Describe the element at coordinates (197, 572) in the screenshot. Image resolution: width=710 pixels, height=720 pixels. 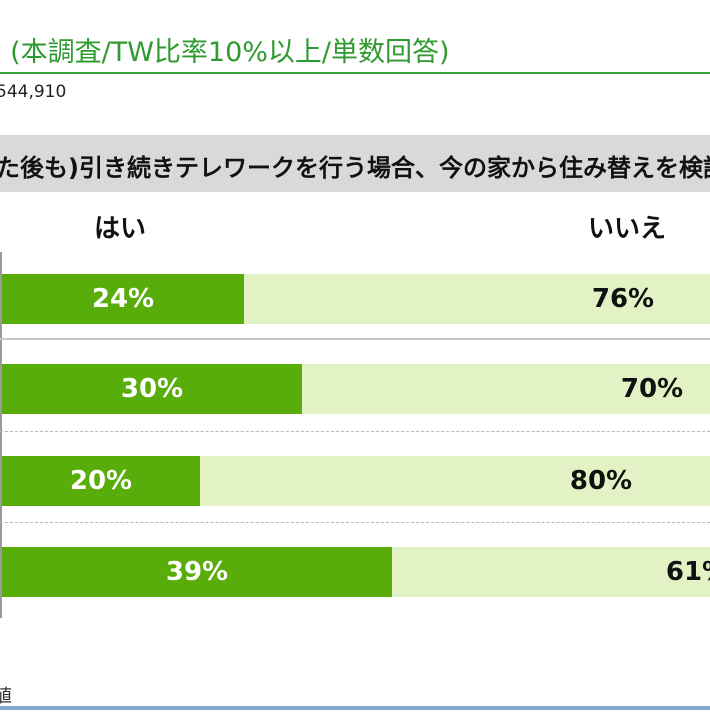
I see `bar-yes: 39%` at that location.